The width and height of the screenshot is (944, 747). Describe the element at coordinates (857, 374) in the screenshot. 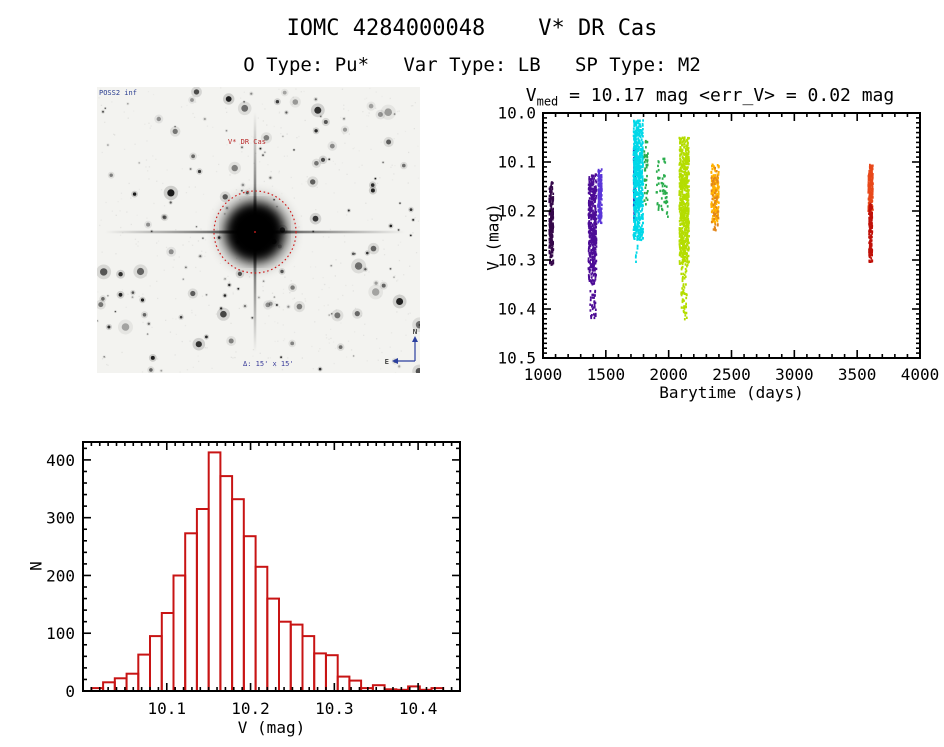

I see `svg-text: 3500` at that location.